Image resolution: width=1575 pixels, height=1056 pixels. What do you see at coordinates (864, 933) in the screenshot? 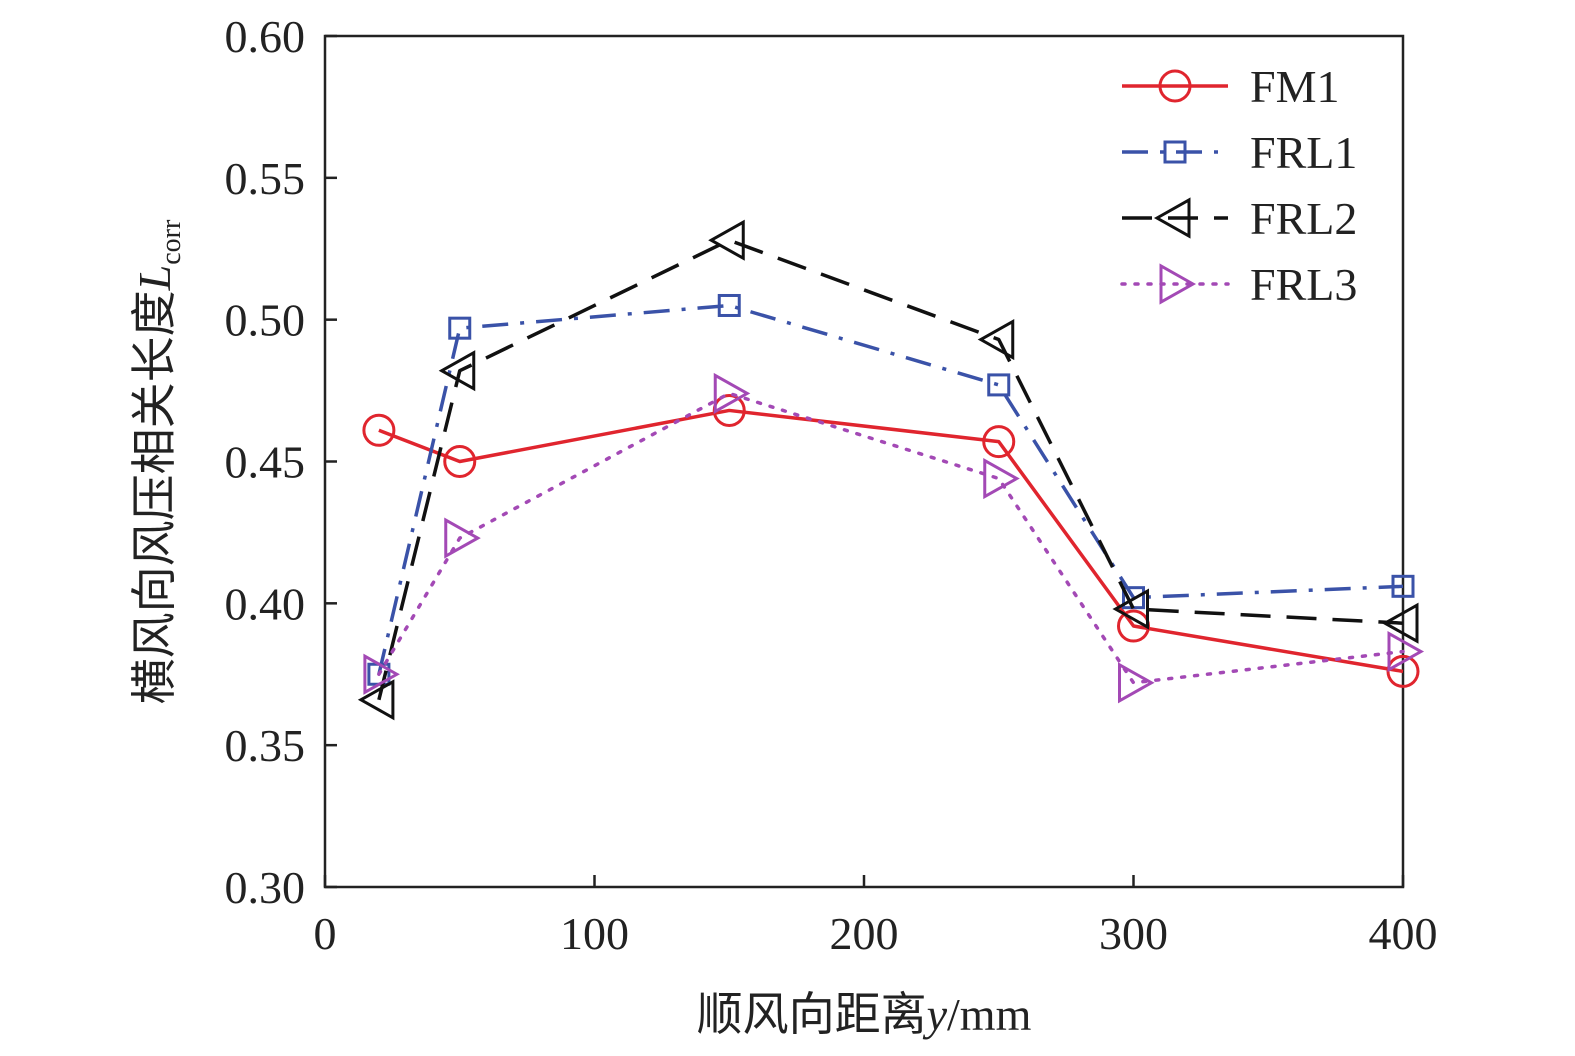
I see `x-tick-label: 200` at bounding box center [864, 933].